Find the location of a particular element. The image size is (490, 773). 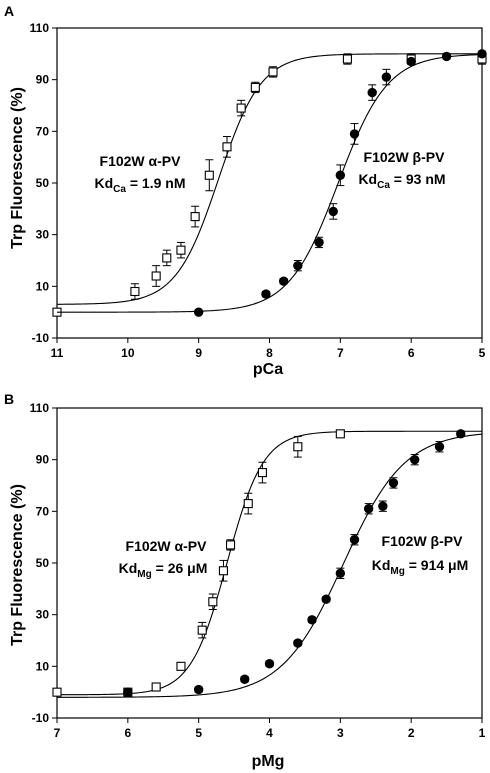

x-tick-label: 10 is located at coordinates (128, 353).